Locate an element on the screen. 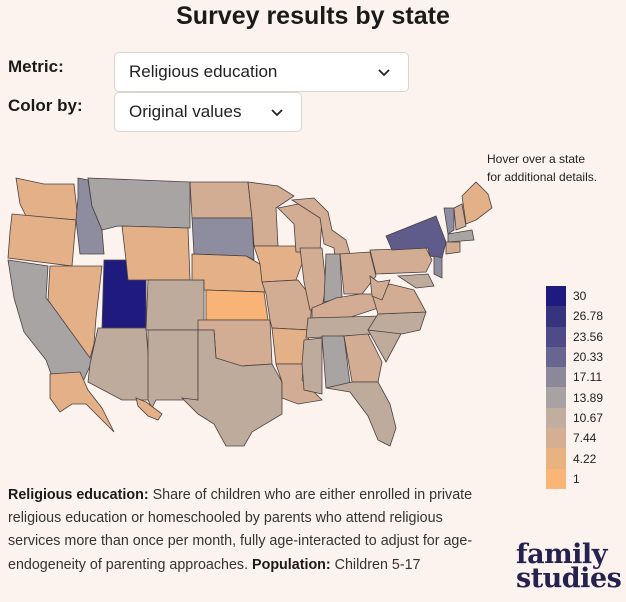  state-nd is located at coordinates (221, 200).